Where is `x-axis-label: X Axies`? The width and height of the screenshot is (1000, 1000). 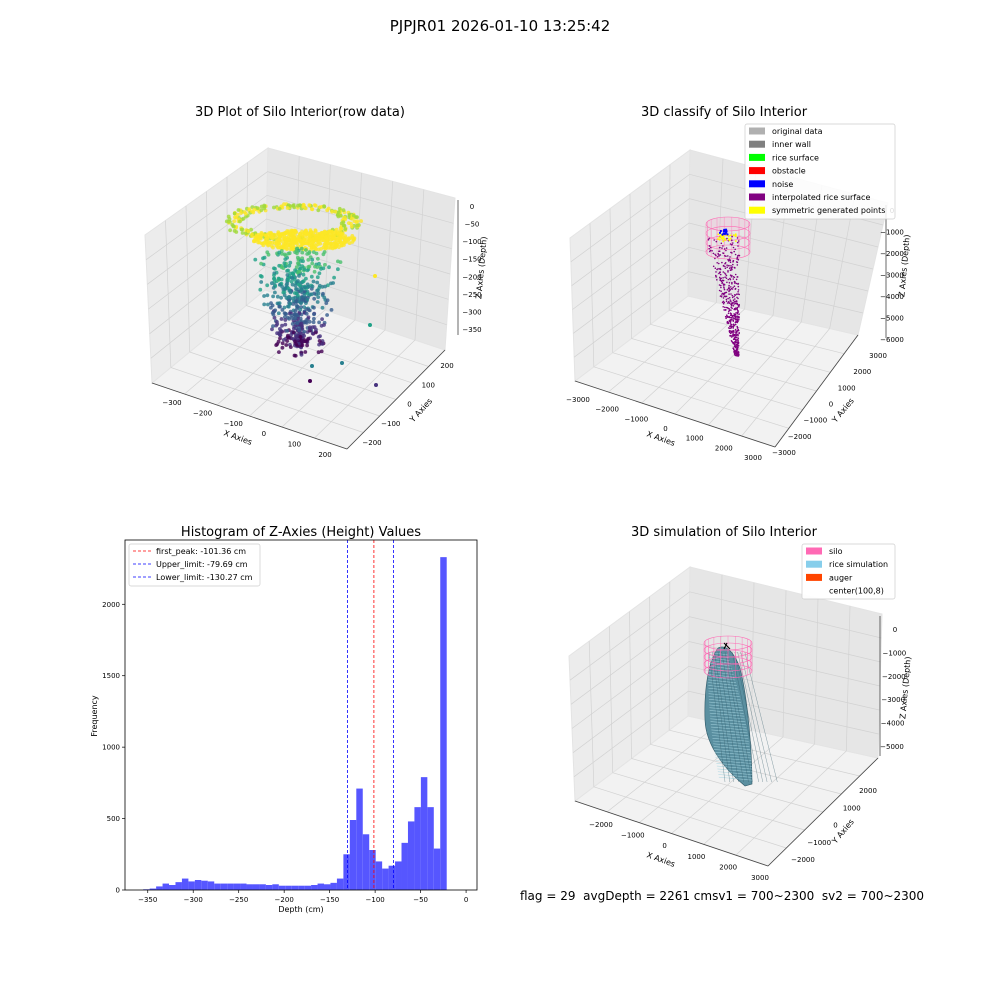
x-axis-label: X Axies is located at coordinates (237, 437).